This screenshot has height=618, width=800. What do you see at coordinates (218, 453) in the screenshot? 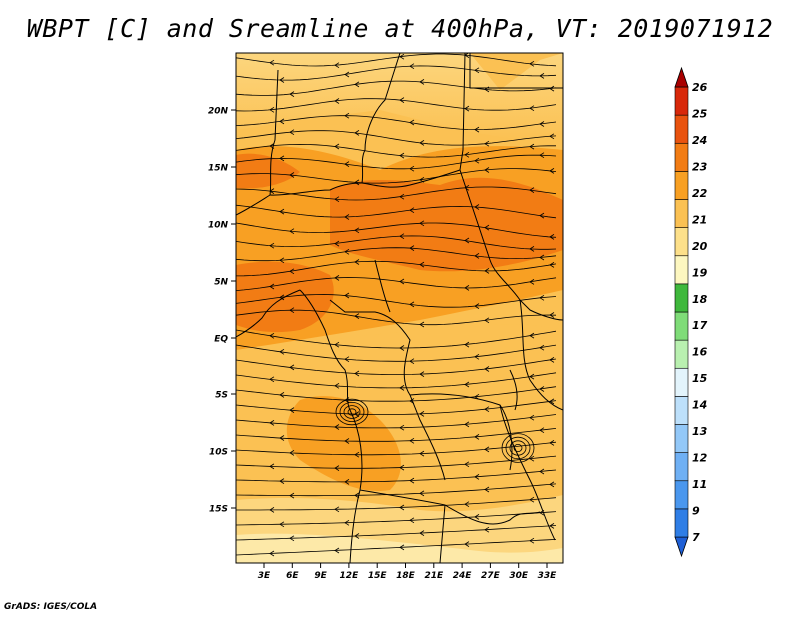
I see `lat-label: 10S` at bounding box center [218, 453].